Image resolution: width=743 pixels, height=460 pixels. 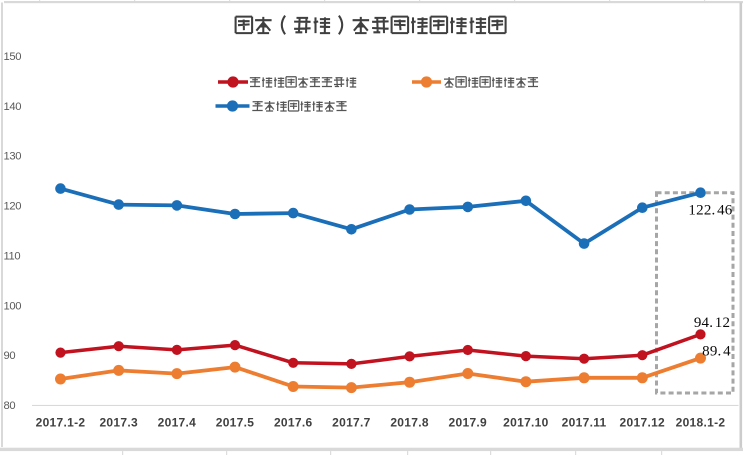 I want to click on svg-text: 140, so click(x=13, y=107).